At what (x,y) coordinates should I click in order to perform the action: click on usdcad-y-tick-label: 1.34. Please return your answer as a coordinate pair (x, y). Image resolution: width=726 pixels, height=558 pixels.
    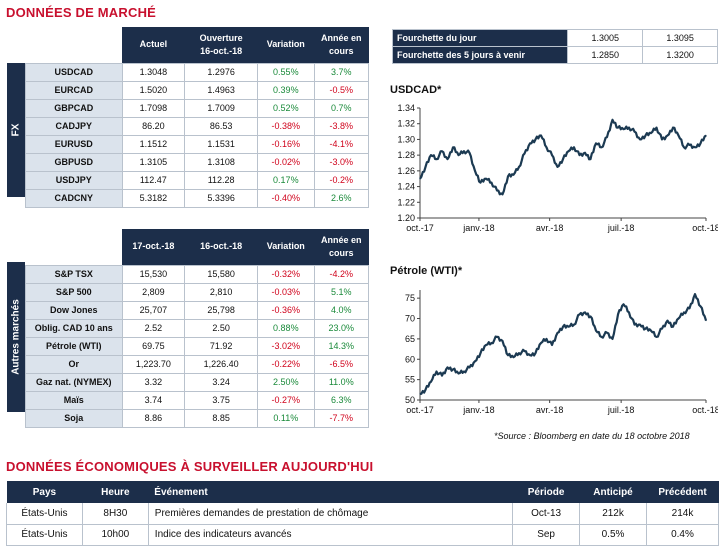
    Looking at the image, I should click on (406, 108).